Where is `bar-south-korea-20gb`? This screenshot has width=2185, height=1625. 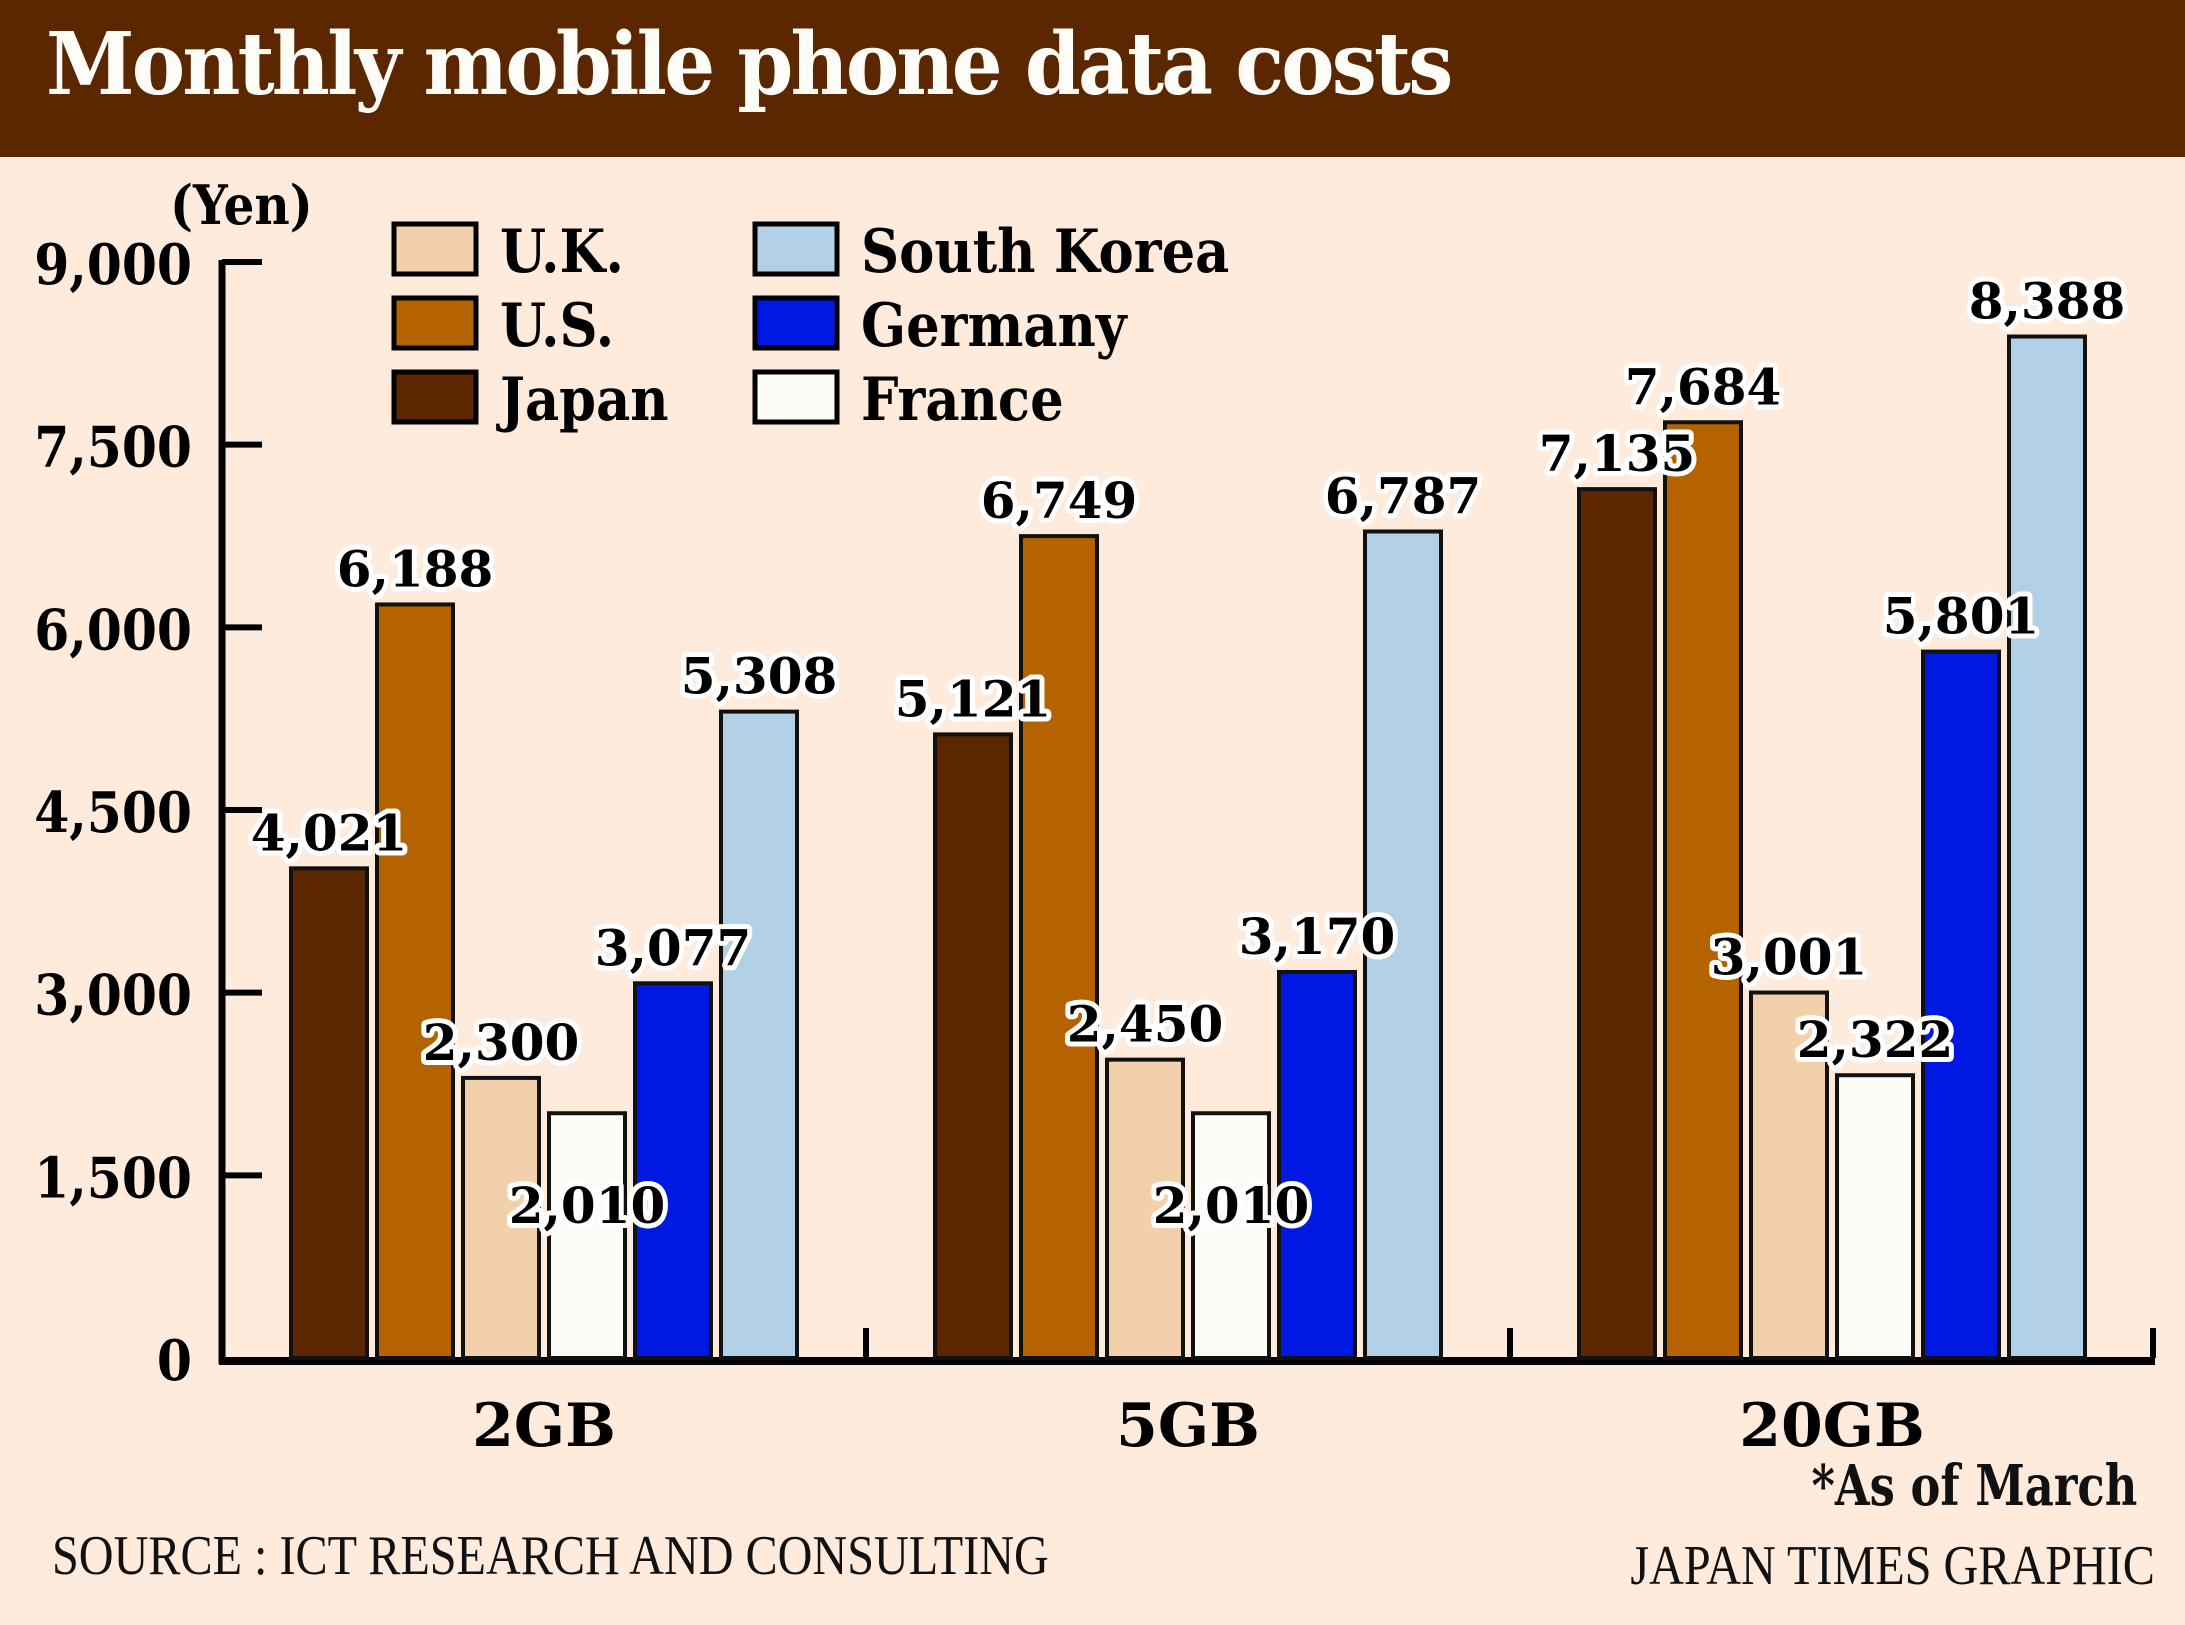 bar-south-korea-20gb is located at coordinates (2047, 847).